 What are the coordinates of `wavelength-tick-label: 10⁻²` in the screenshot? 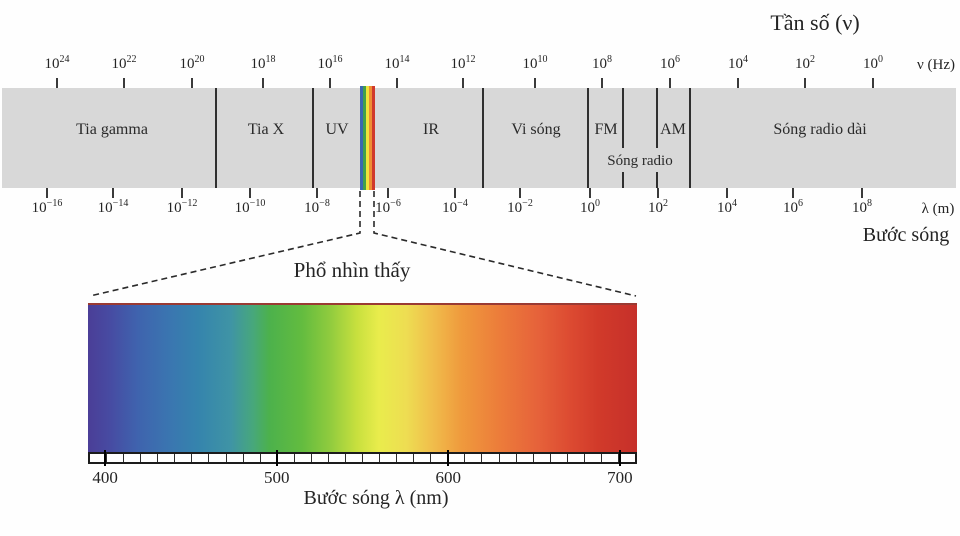 It's located at (520, 207).